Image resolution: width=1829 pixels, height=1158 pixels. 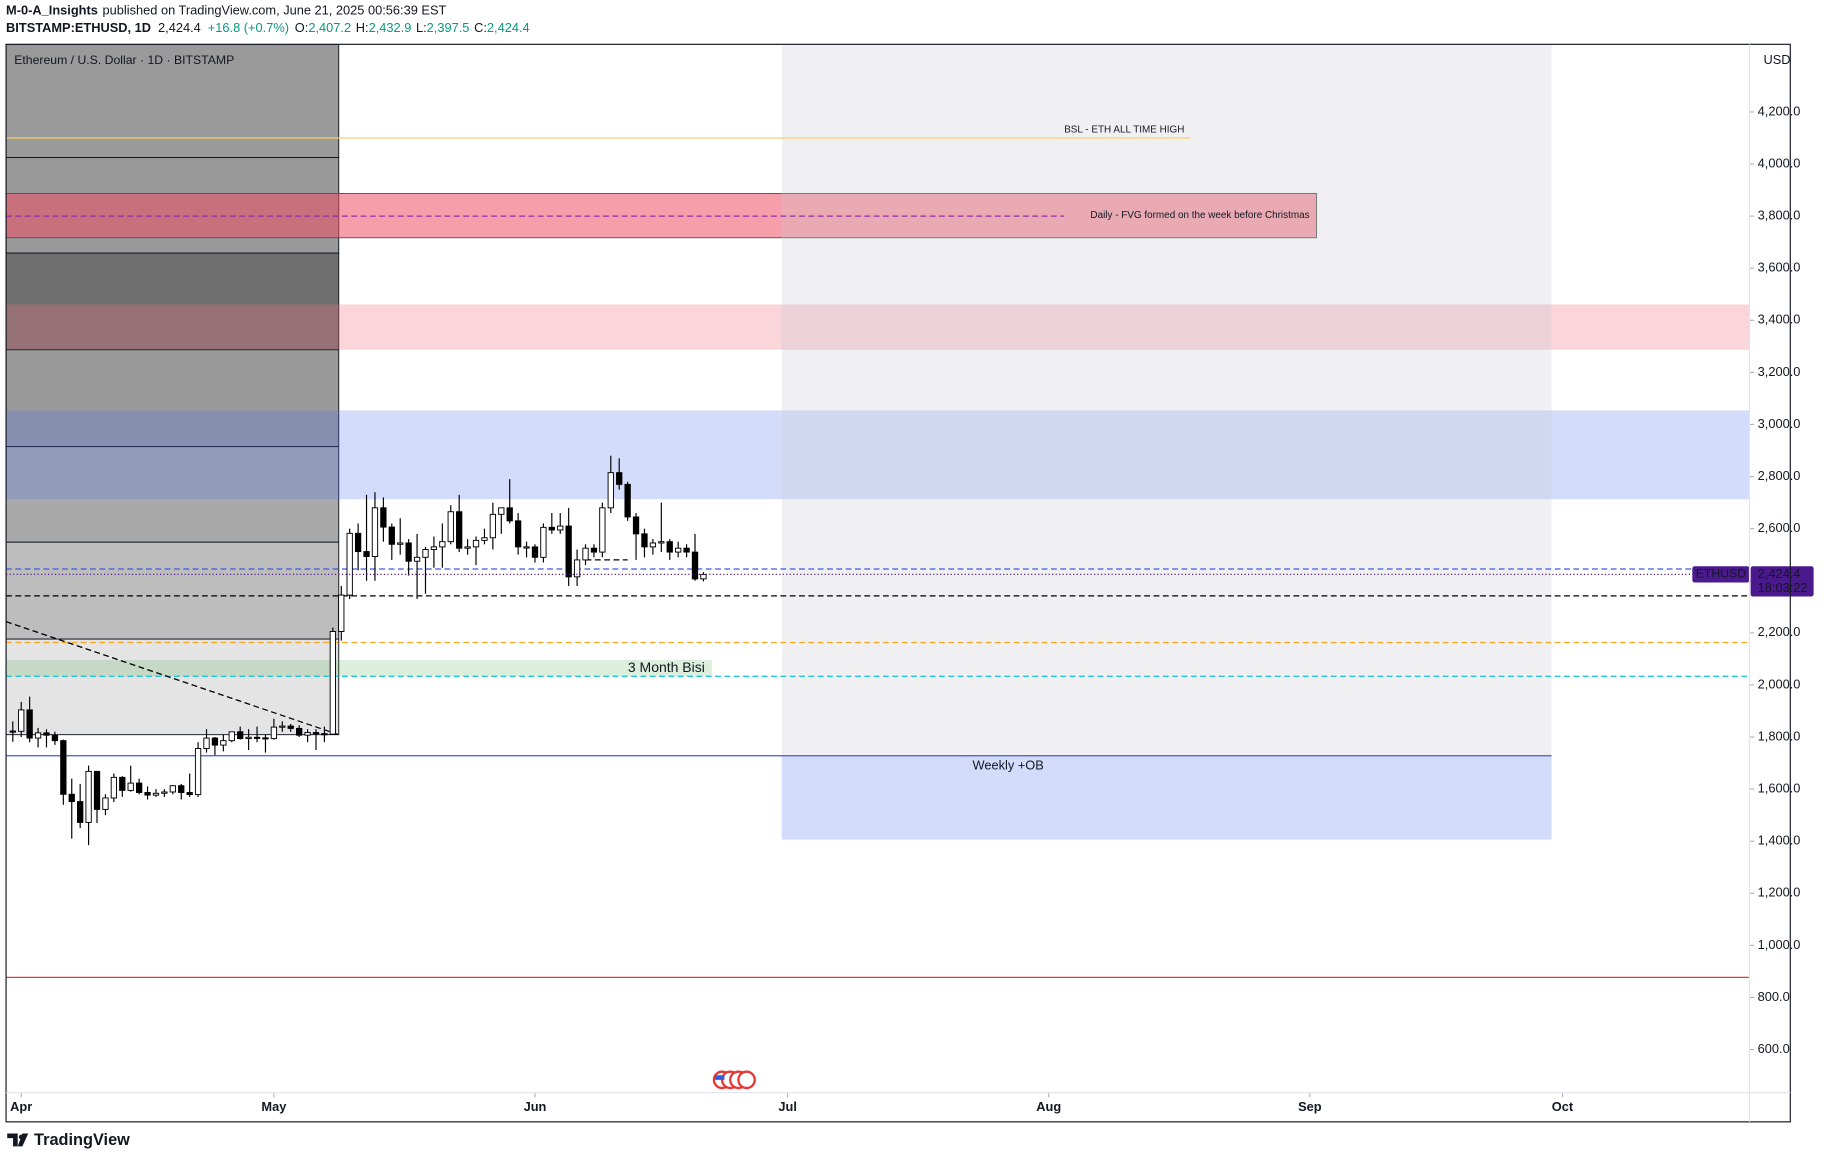 I want to click on currency: USD, so click(x=1776, y=59).